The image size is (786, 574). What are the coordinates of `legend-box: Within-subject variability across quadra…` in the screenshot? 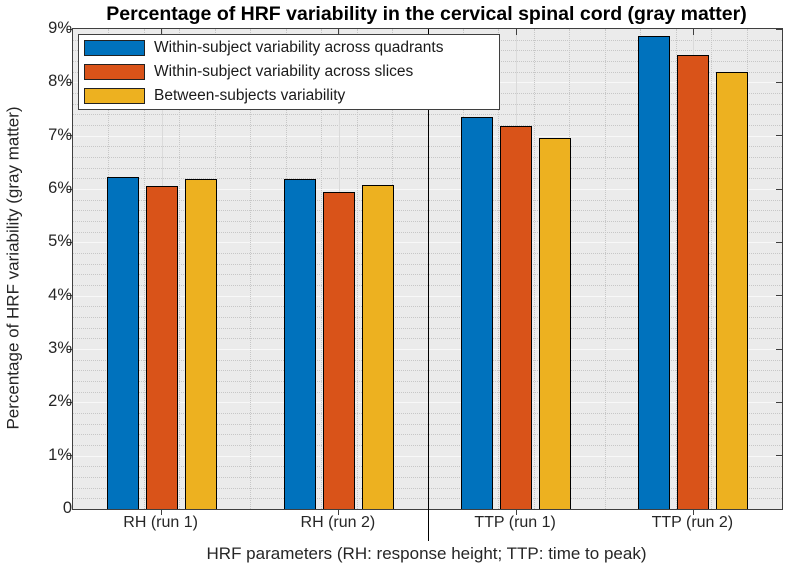 It's located at (289, 72).